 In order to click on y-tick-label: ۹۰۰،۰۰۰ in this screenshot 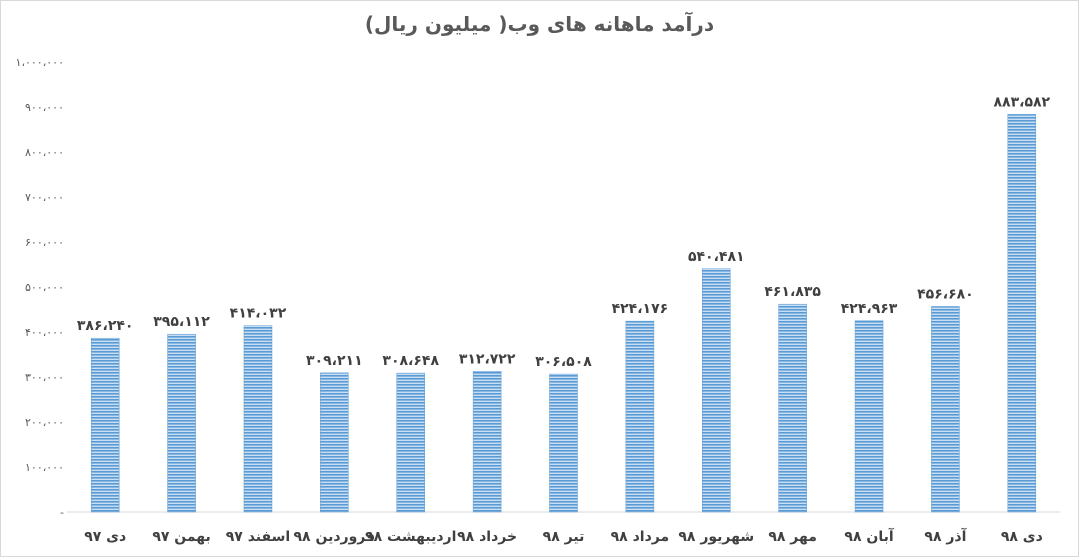, I will do `click(44, 107)`.